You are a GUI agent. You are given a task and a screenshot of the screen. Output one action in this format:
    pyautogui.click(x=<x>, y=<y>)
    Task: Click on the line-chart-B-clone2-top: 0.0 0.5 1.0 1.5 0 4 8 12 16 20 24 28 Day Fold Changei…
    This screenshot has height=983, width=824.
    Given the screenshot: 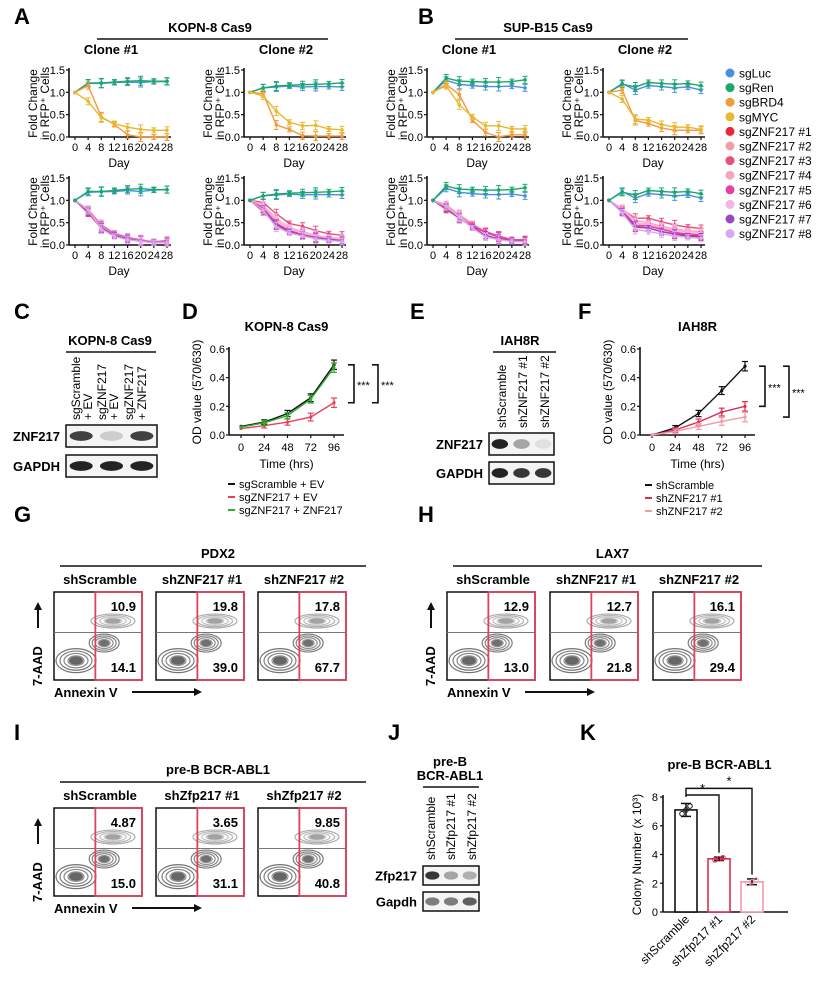 What is the action you would take?
    pyautogui.click(x=633, y=106)
    